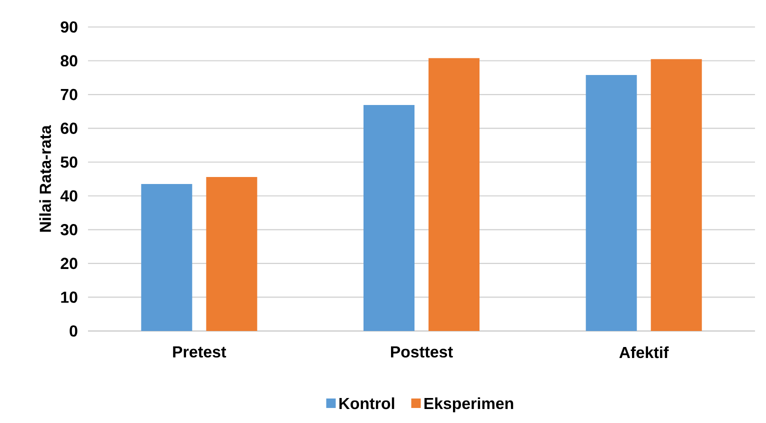 Image resolution: width=766 pixels, height=423 pixels. Describe the element at coordinates (69, 196) in the screenshot. I see `y-tick-label: 40` at that location.